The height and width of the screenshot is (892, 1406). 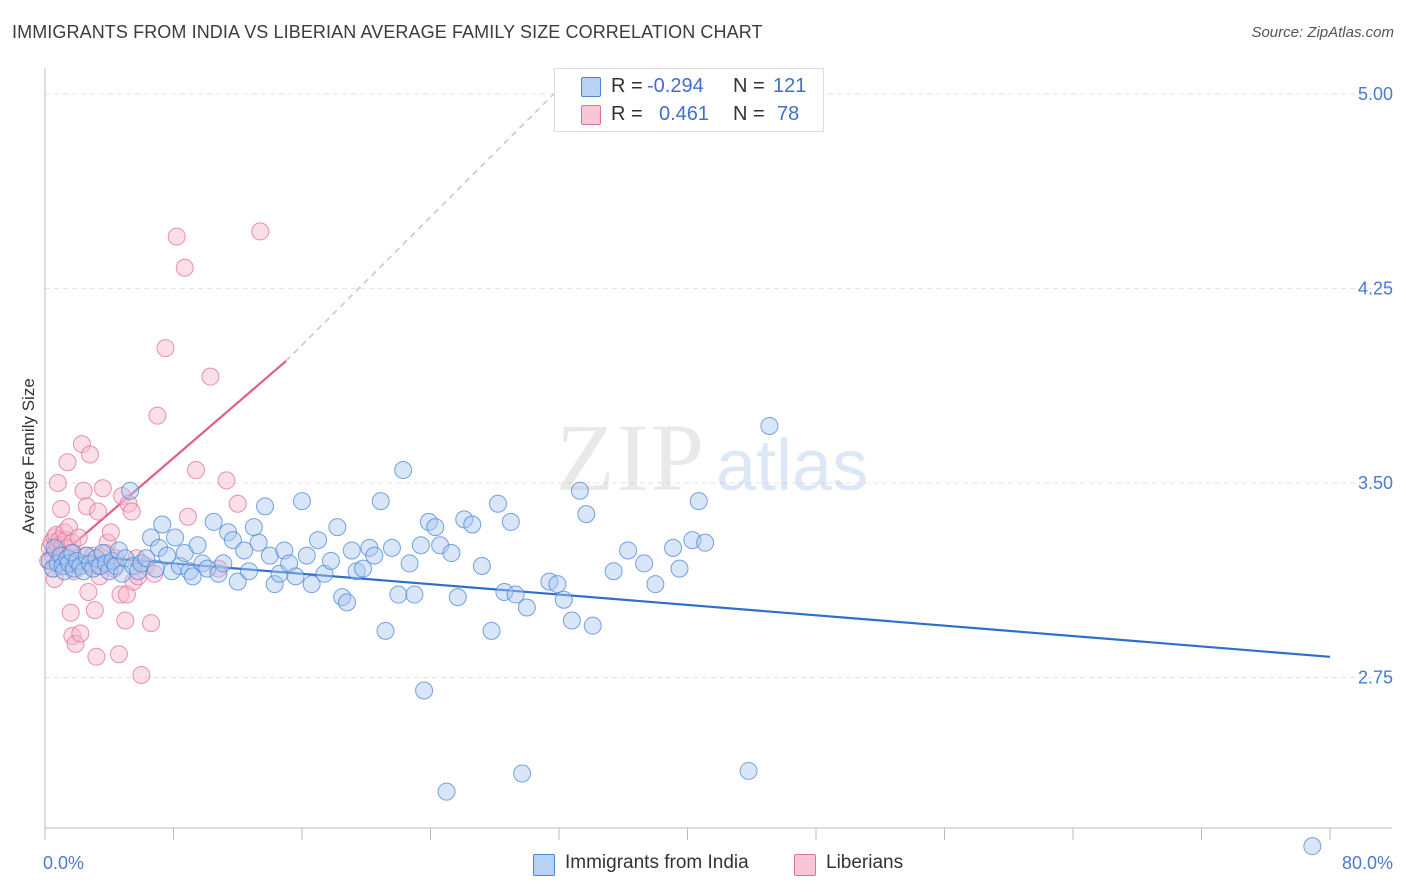 I want to click on india-legend-label: Immigrants from India, so click(x=657, y=862).